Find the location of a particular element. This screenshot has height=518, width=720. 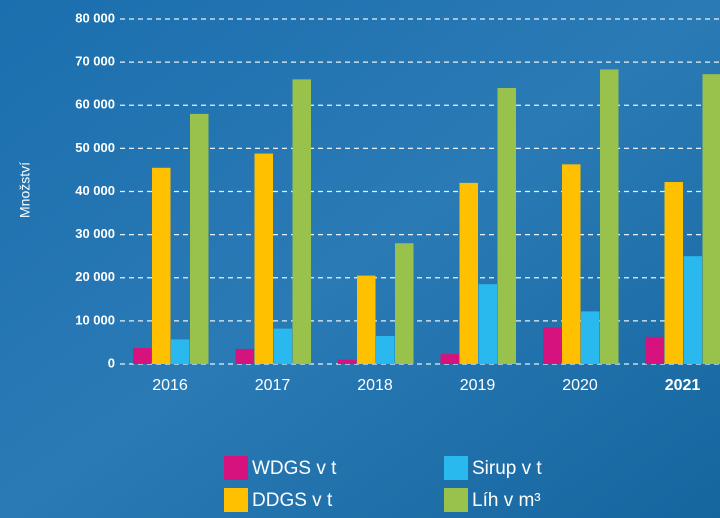

x-tick-label: 2016 is located at coordinates (170, 385).